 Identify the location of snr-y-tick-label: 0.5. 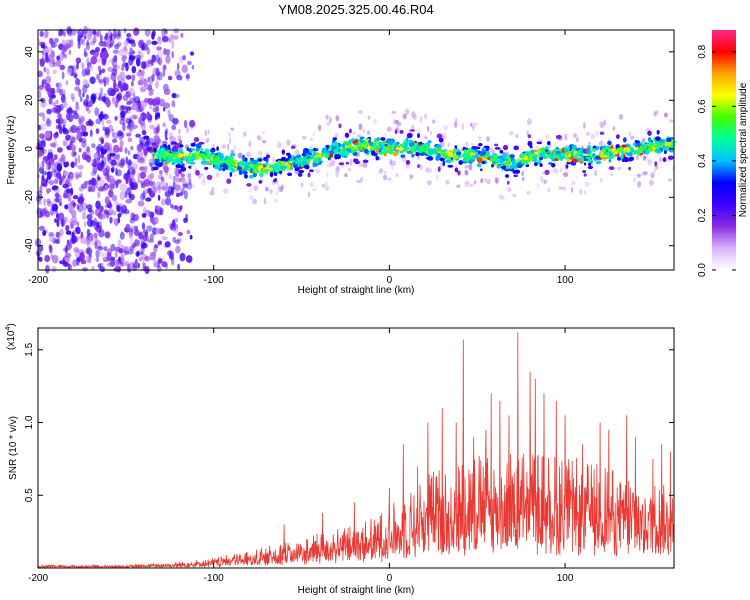
(29, 495).